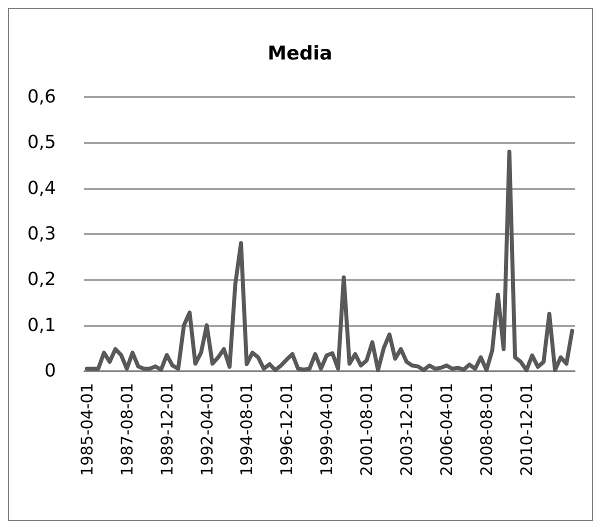 This screenshot has height=529, width=601. What do you see at coordinates (406, 429) in the screenshot?
I see `x-tick-label: 2003-12-01` at bounding box center [406, 429].